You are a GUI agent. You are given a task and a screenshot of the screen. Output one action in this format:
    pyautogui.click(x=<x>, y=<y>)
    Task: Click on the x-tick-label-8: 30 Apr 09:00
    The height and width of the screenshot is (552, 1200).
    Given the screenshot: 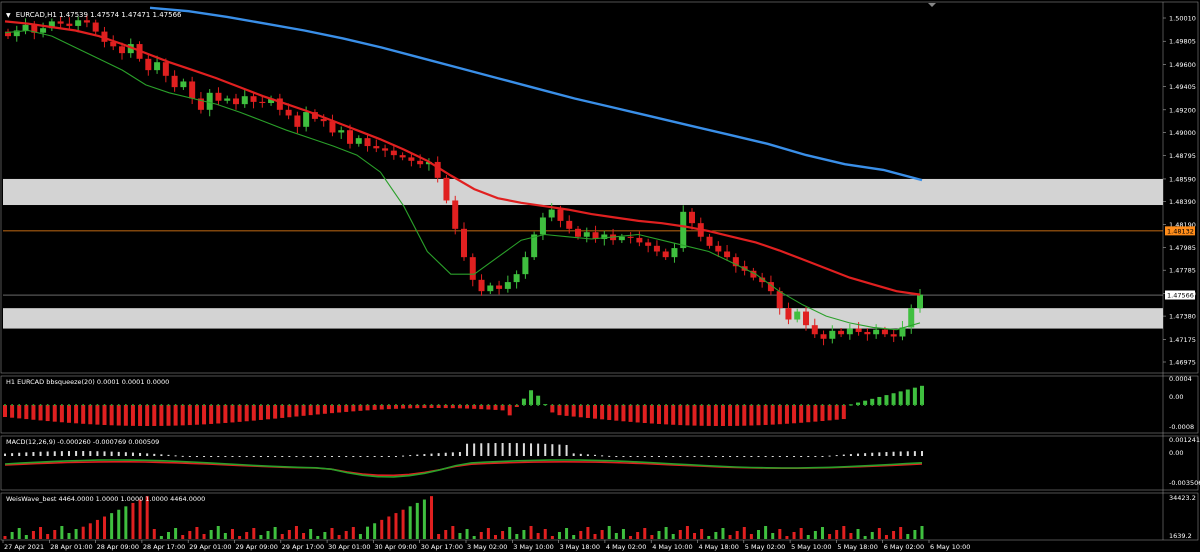 What is the action you would take?
    pyautogui.click(x=395, y=547)
    